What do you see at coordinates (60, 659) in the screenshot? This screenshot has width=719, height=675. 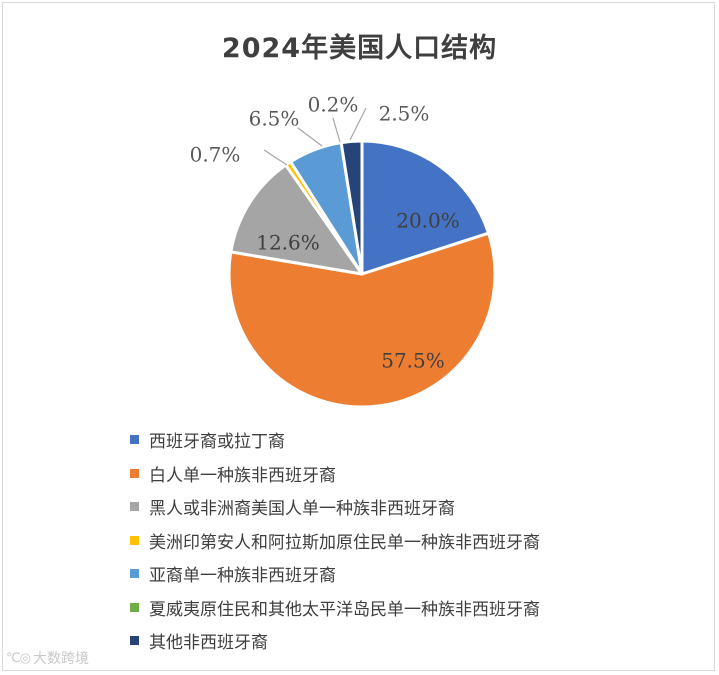 I see `watermark-text: 大数跨境` at bounding box center [60, 659].